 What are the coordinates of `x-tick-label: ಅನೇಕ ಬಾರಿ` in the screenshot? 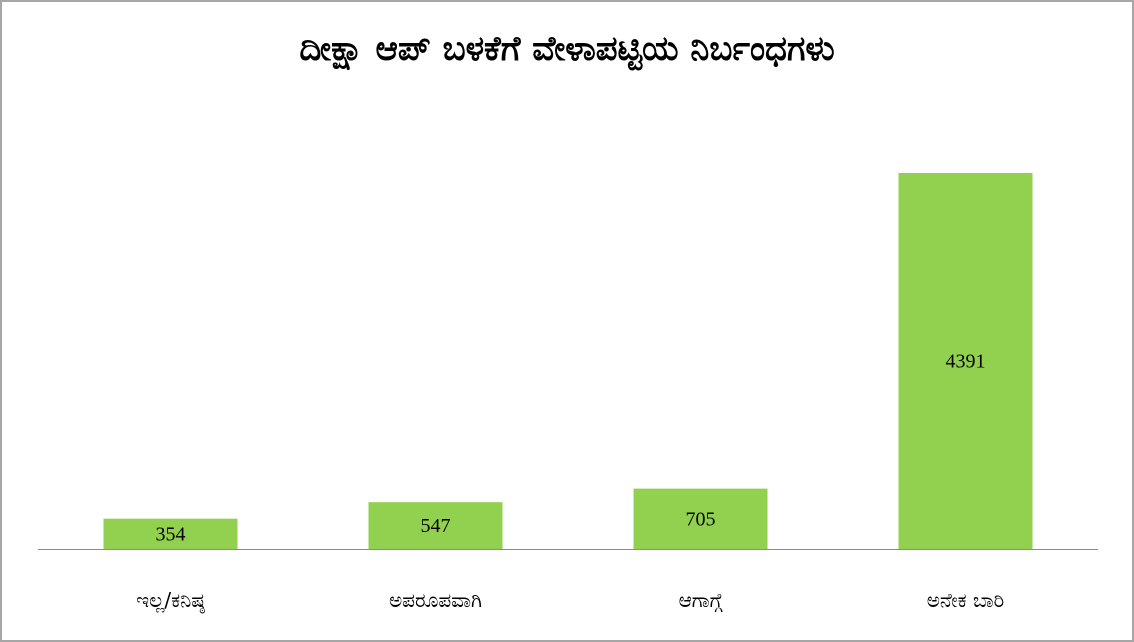 It's located at (966, 600).